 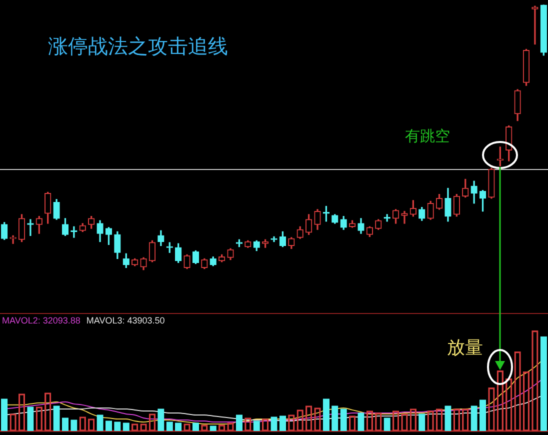 What do you see at coordinates (41, 320) in the screenshot?
I see `text: MAVOL2: 32093.88` at bounding box center [41, 320].